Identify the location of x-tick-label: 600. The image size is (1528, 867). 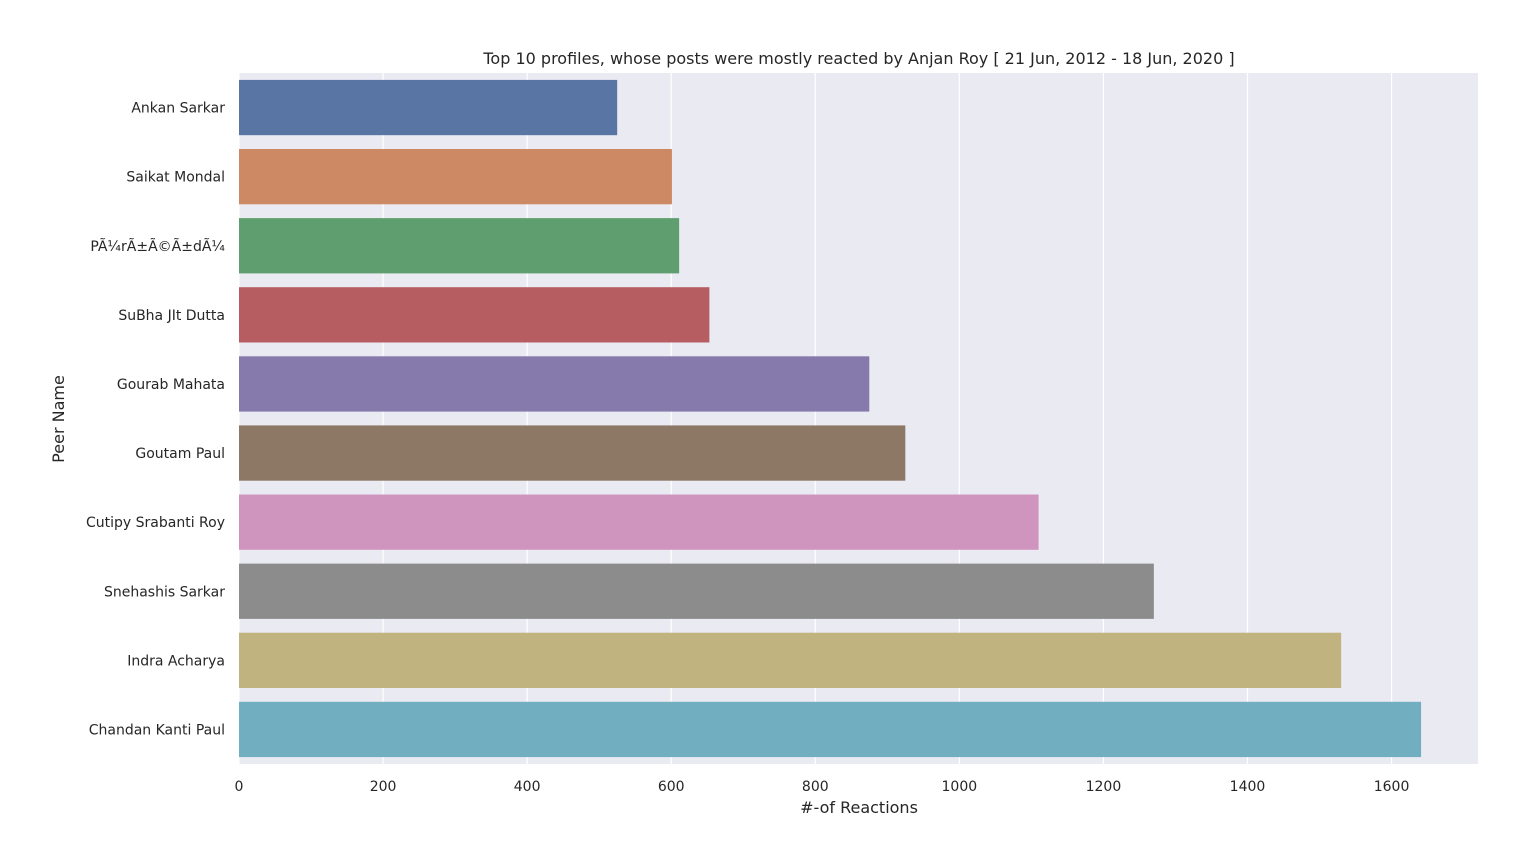
(671, 787).